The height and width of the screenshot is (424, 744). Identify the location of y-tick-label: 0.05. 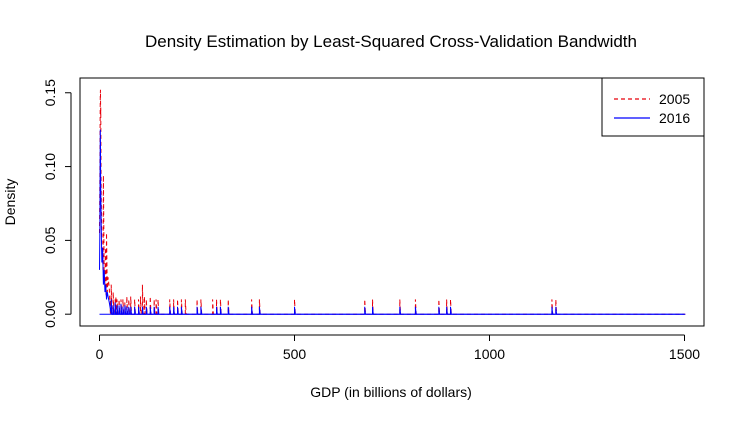
(50, 240).